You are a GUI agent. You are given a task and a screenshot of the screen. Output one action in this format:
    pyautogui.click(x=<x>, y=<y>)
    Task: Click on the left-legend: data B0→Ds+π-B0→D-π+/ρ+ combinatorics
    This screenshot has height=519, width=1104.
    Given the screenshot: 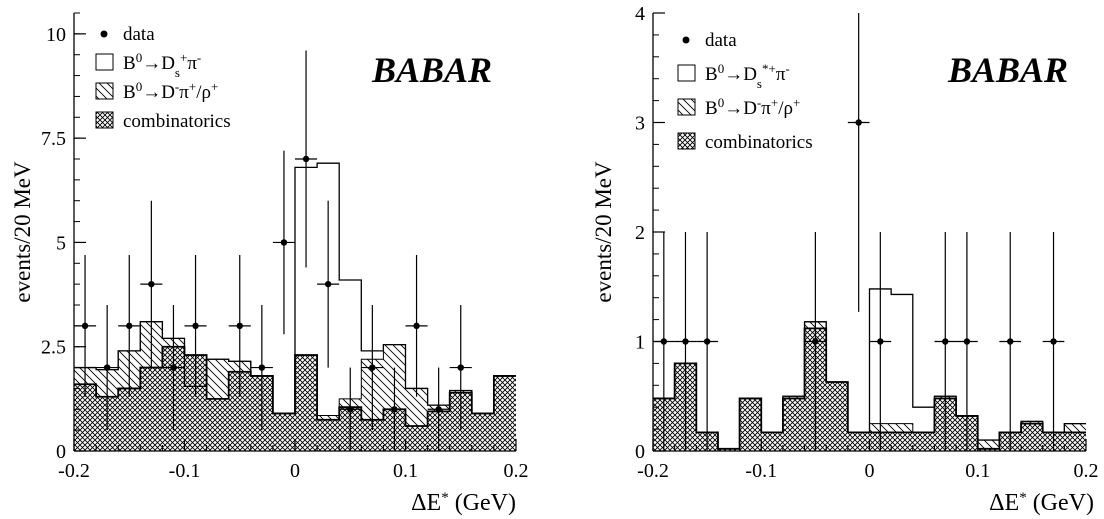 What is the action you would take?
    pyautogui.click(x=163, y=78)
    